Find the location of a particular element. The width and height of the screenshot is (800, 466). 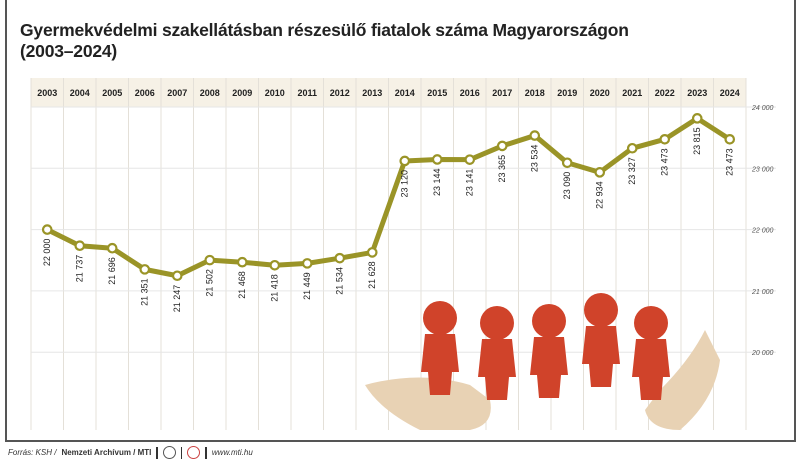

x-tick-label: 2019 is located at coordinates (567, 93).